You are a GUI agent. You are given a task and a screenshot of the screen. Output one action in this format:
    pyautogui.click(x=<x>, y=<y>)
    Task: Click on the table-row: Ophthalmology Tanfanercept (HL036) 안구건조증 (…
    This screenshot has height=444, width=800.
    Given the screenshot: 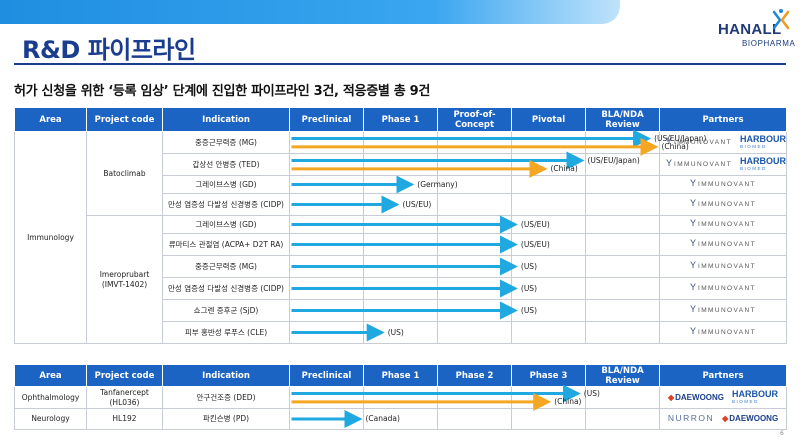 What is the action you would take?
    pyautogui.click(x=400, y=397)
    